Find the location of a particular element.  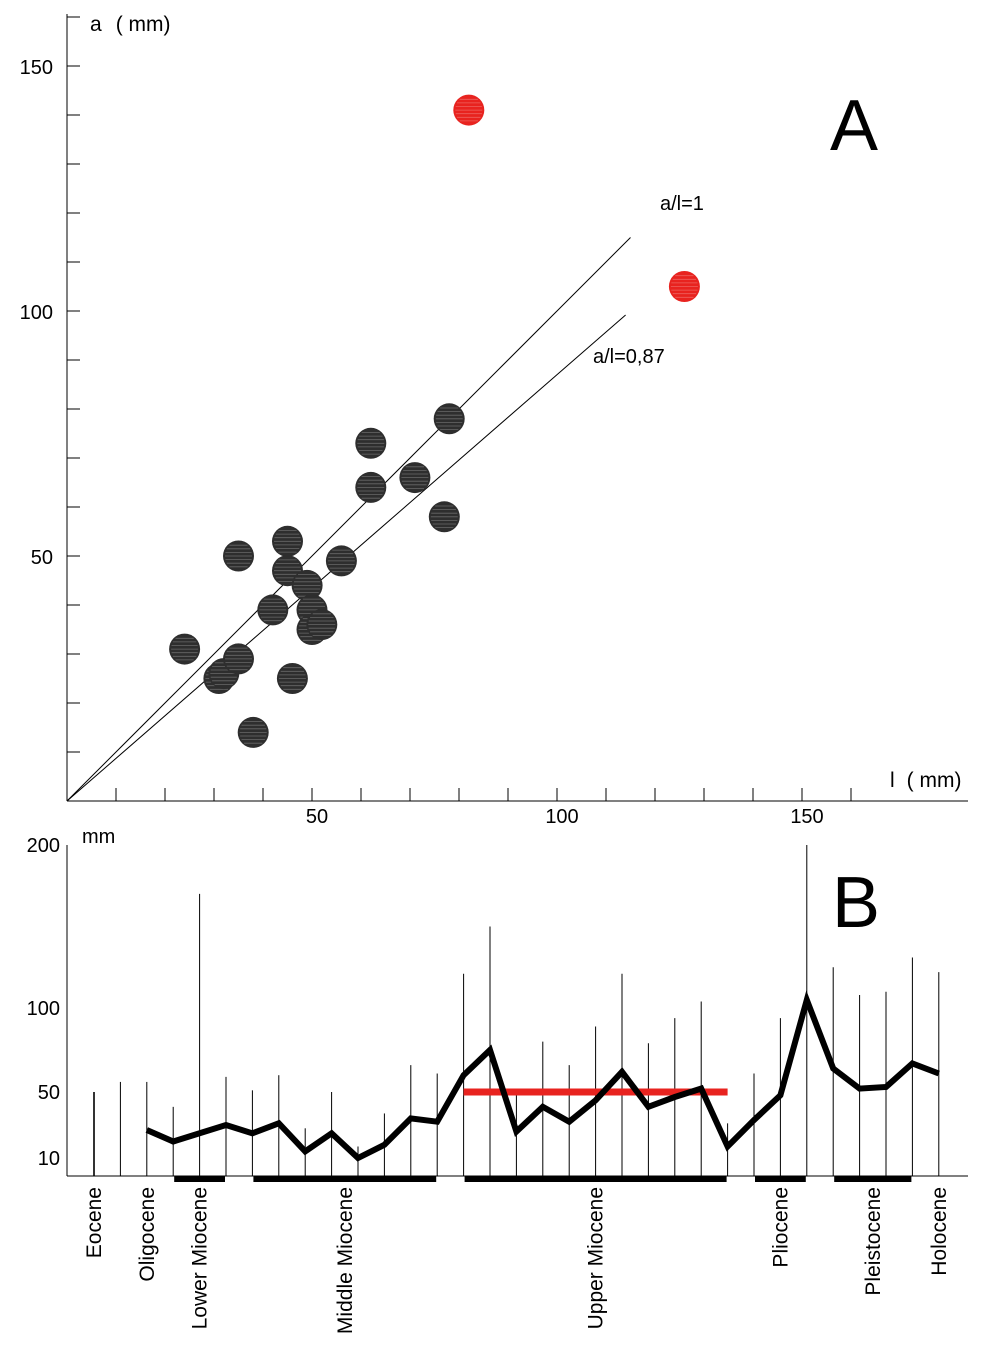

epoch-label-group: Pleistocene is located at coordinates (873, 1241).